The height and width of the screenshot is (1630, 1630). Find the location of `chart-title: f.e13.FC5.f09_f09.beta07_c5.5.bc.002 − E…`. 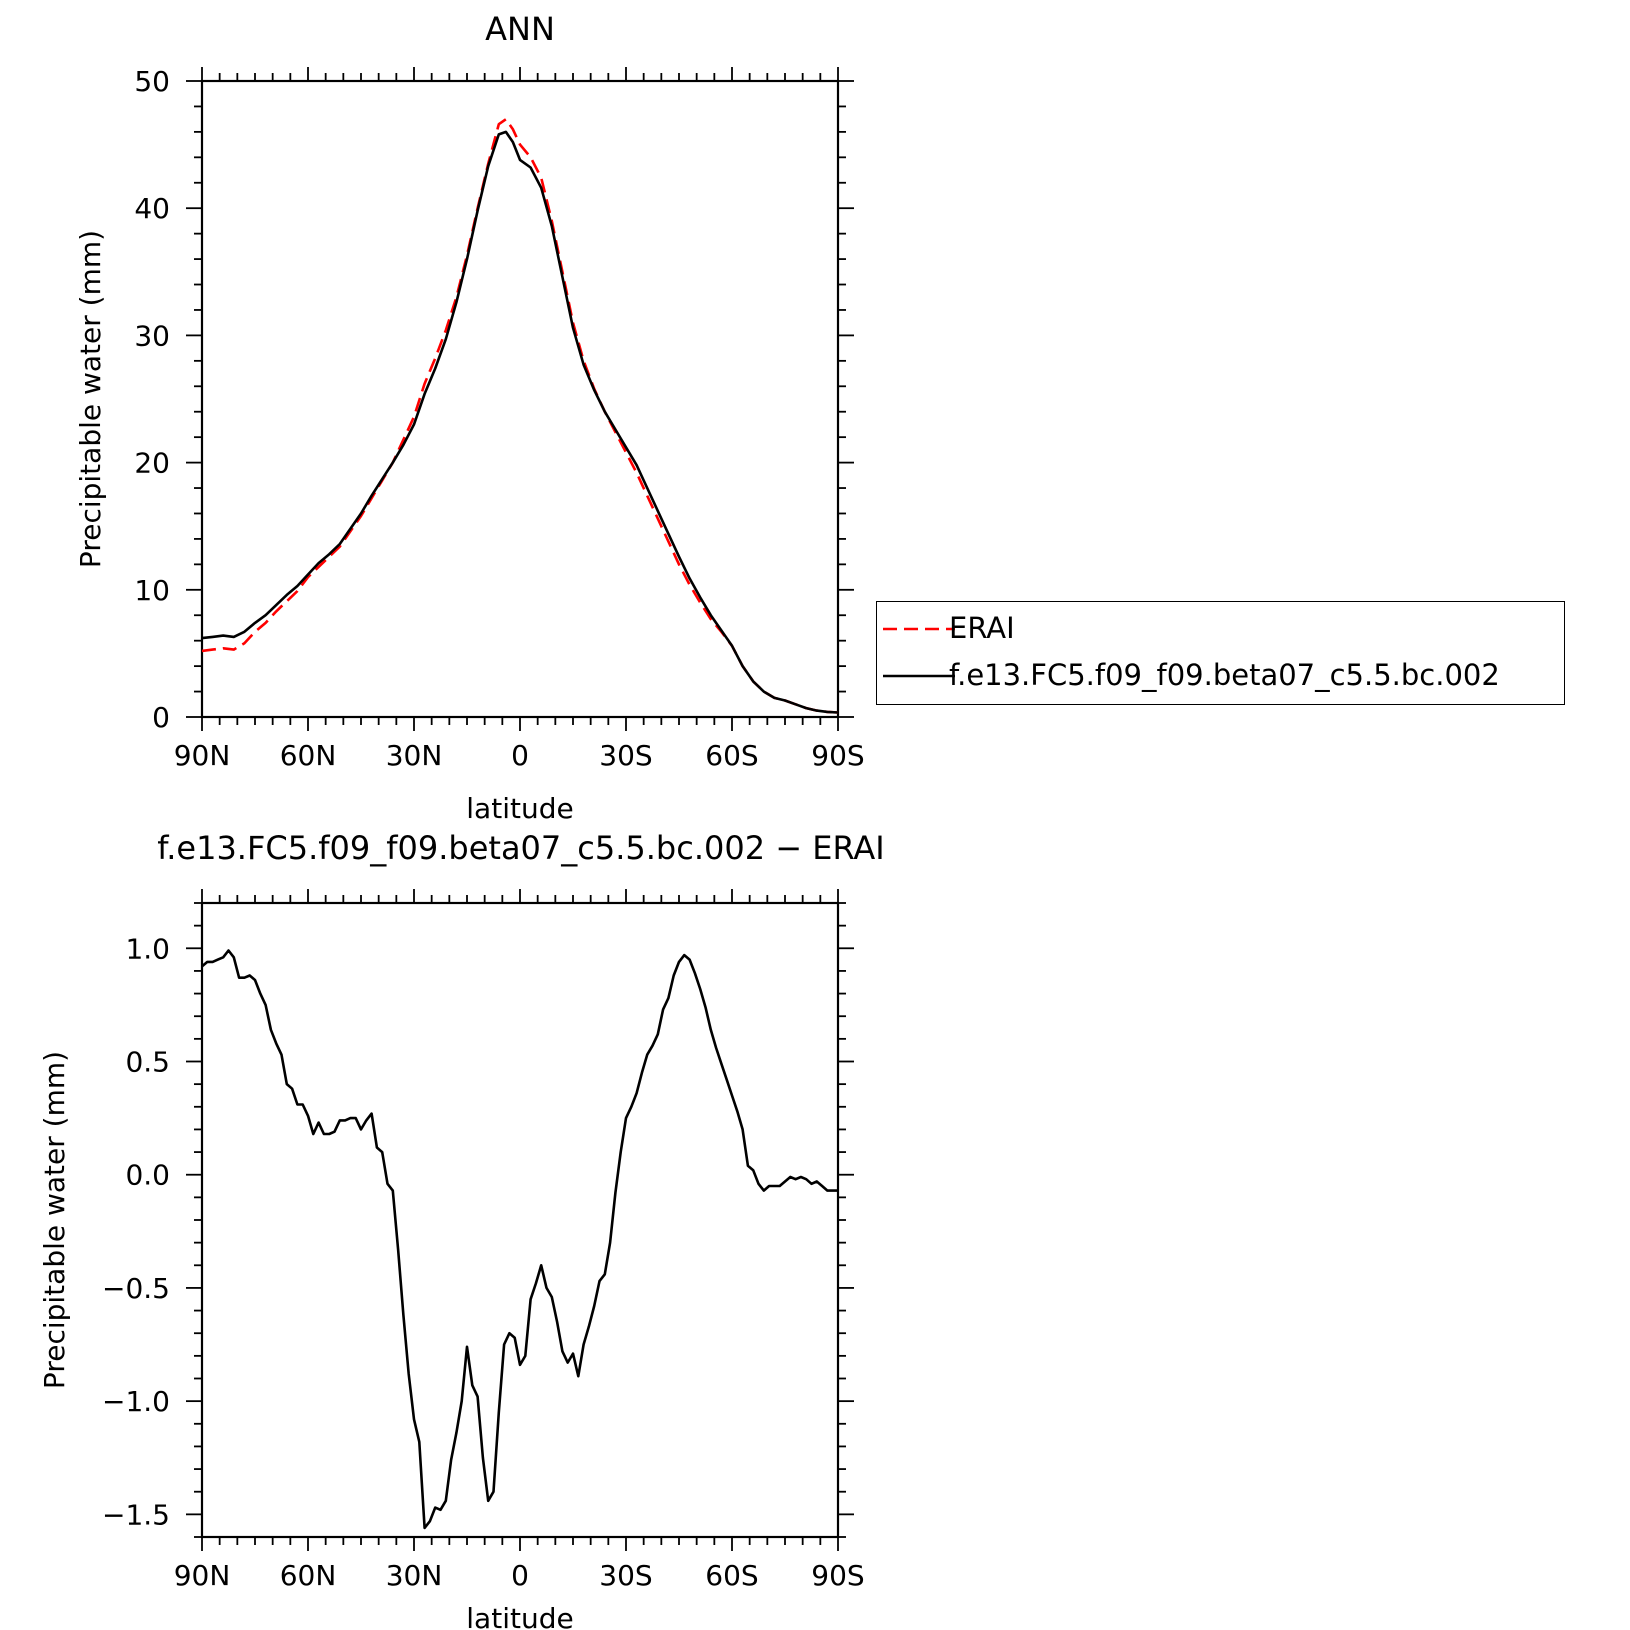

chart-title: f.e13.FC5.f09_f09.beta07_c5.5.bc.002 − E… is located at coordinates (520, 848).